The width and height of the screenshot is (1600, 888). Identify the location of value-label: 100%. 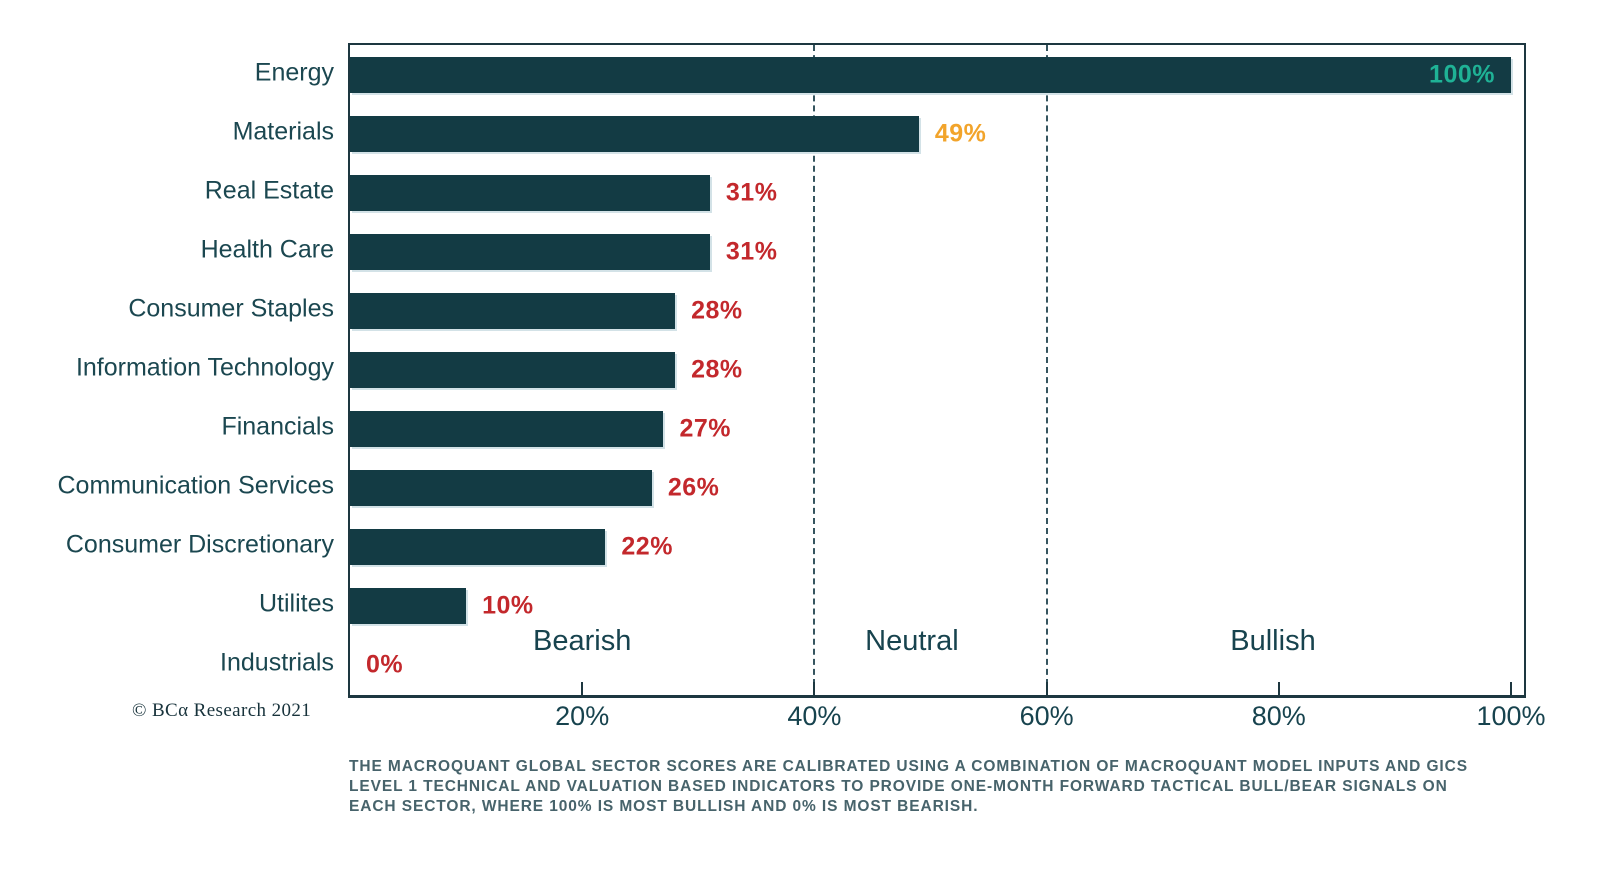
(1462, 74).